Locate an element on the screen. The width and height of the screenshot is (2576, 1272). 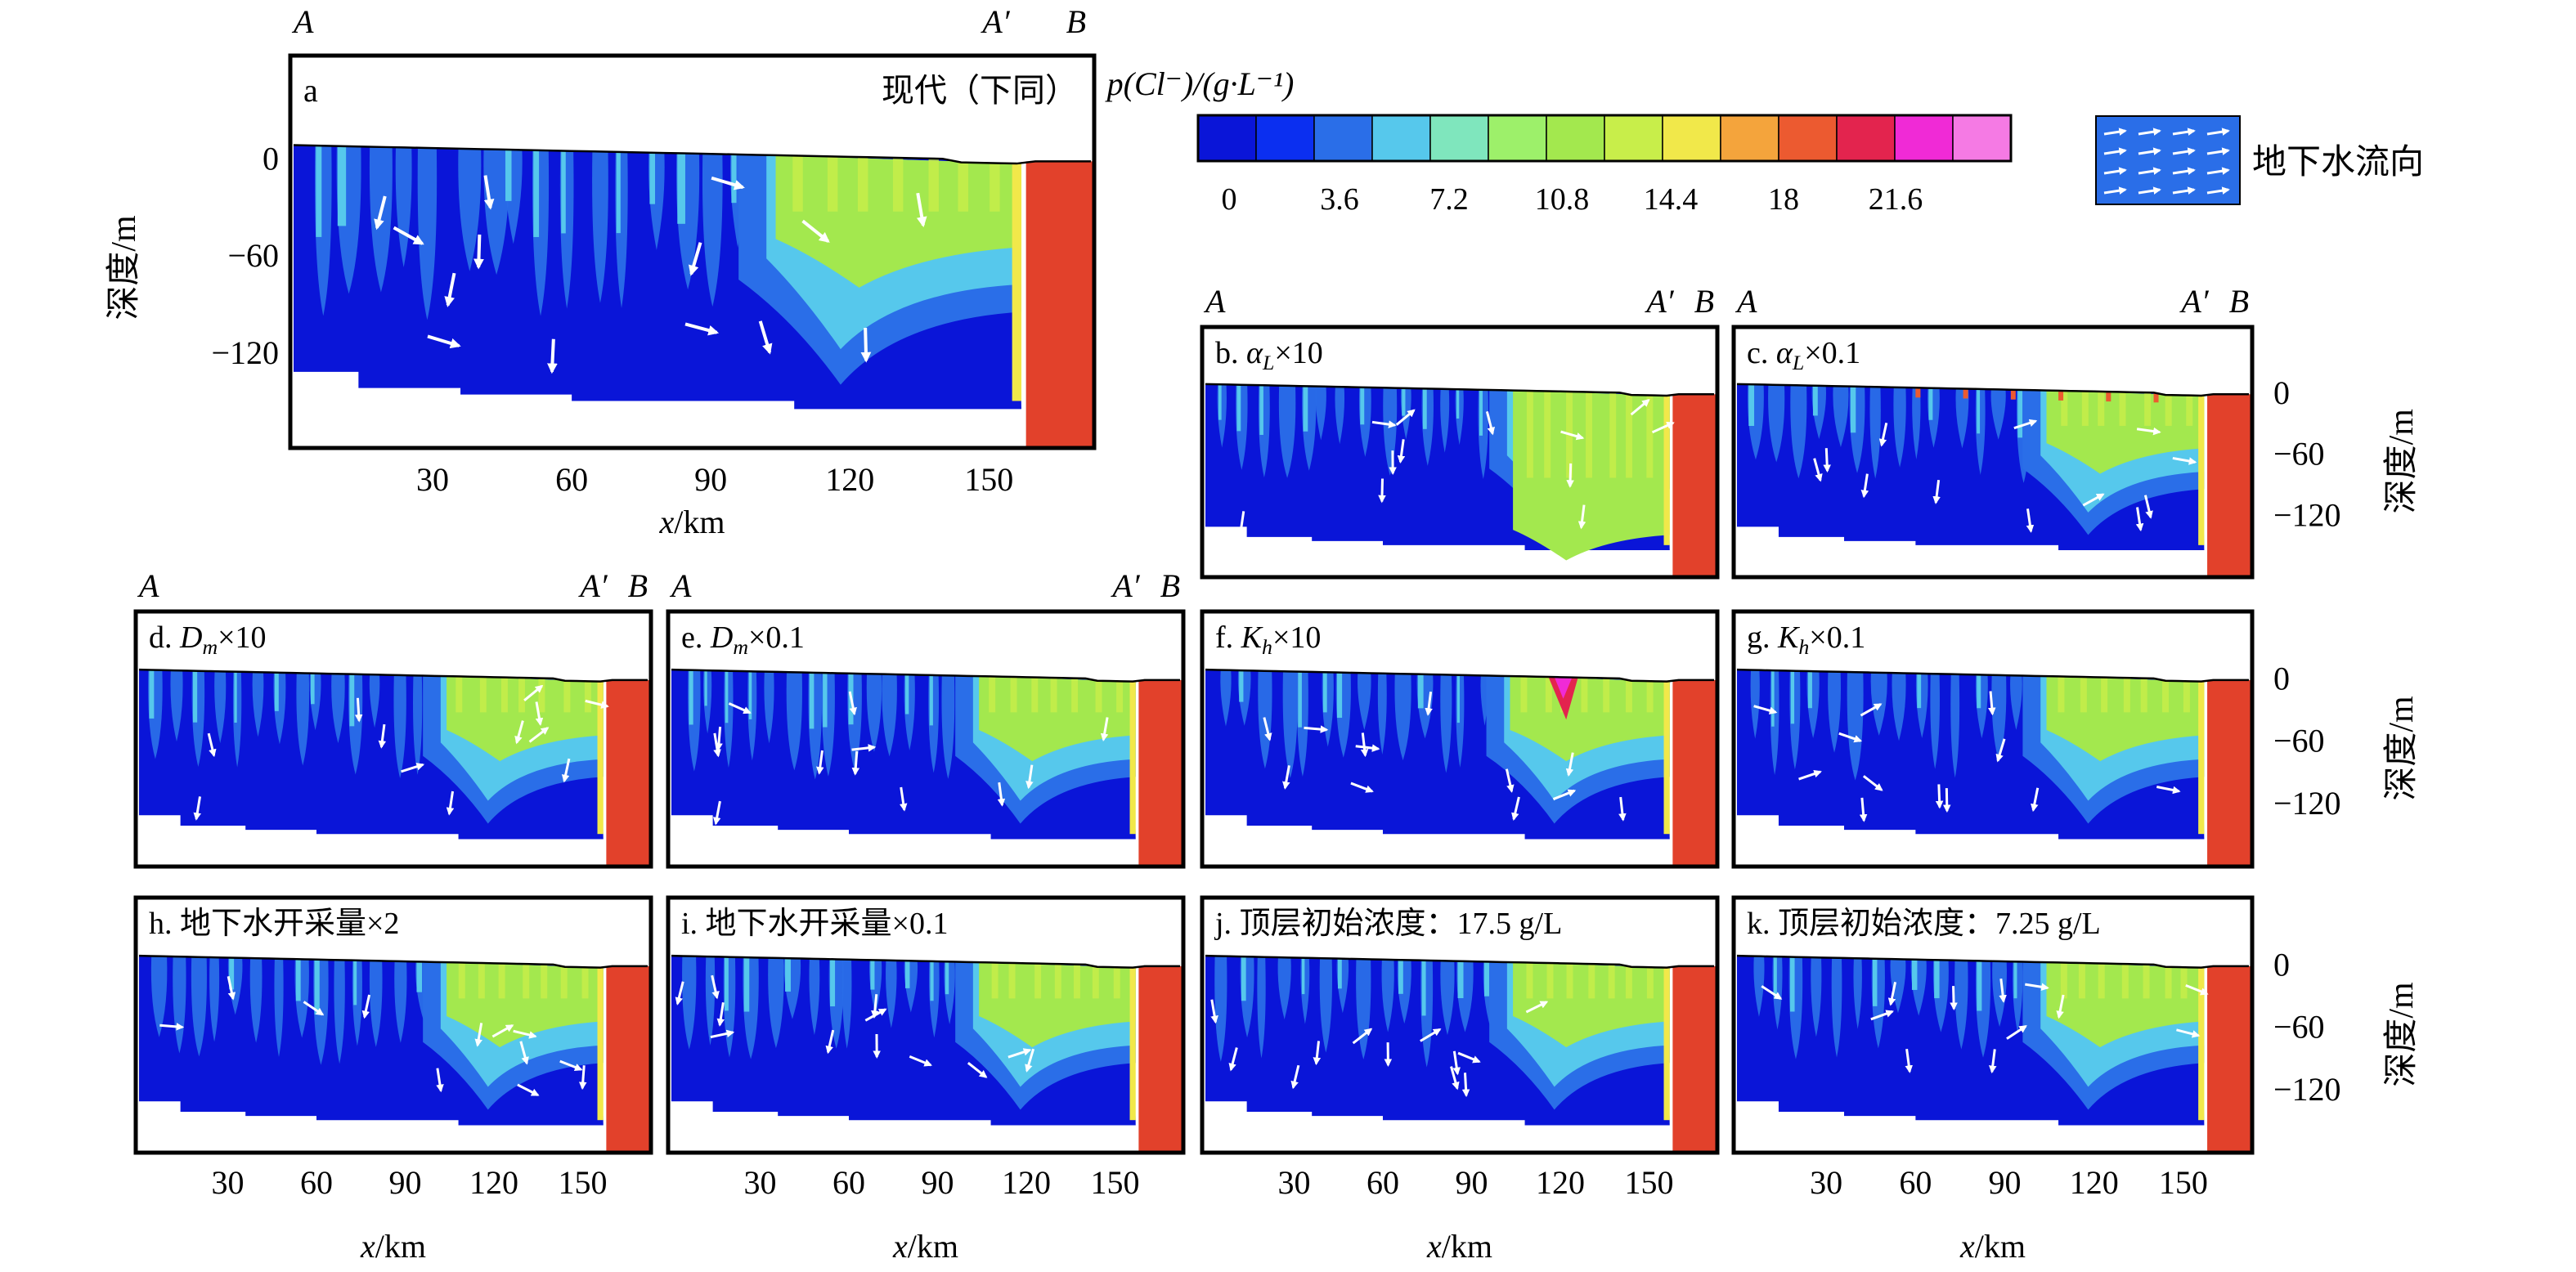
x-tick-label: 60 is located at coordinates (1383, 1182).